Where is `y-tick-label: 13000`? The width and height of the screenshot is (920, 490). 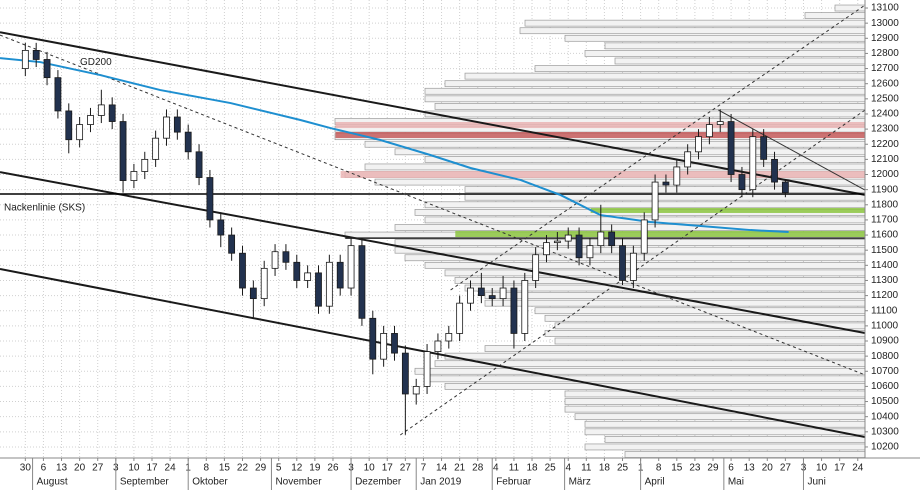 y-tick-label: 13000 is located at coordinates (885, 23).